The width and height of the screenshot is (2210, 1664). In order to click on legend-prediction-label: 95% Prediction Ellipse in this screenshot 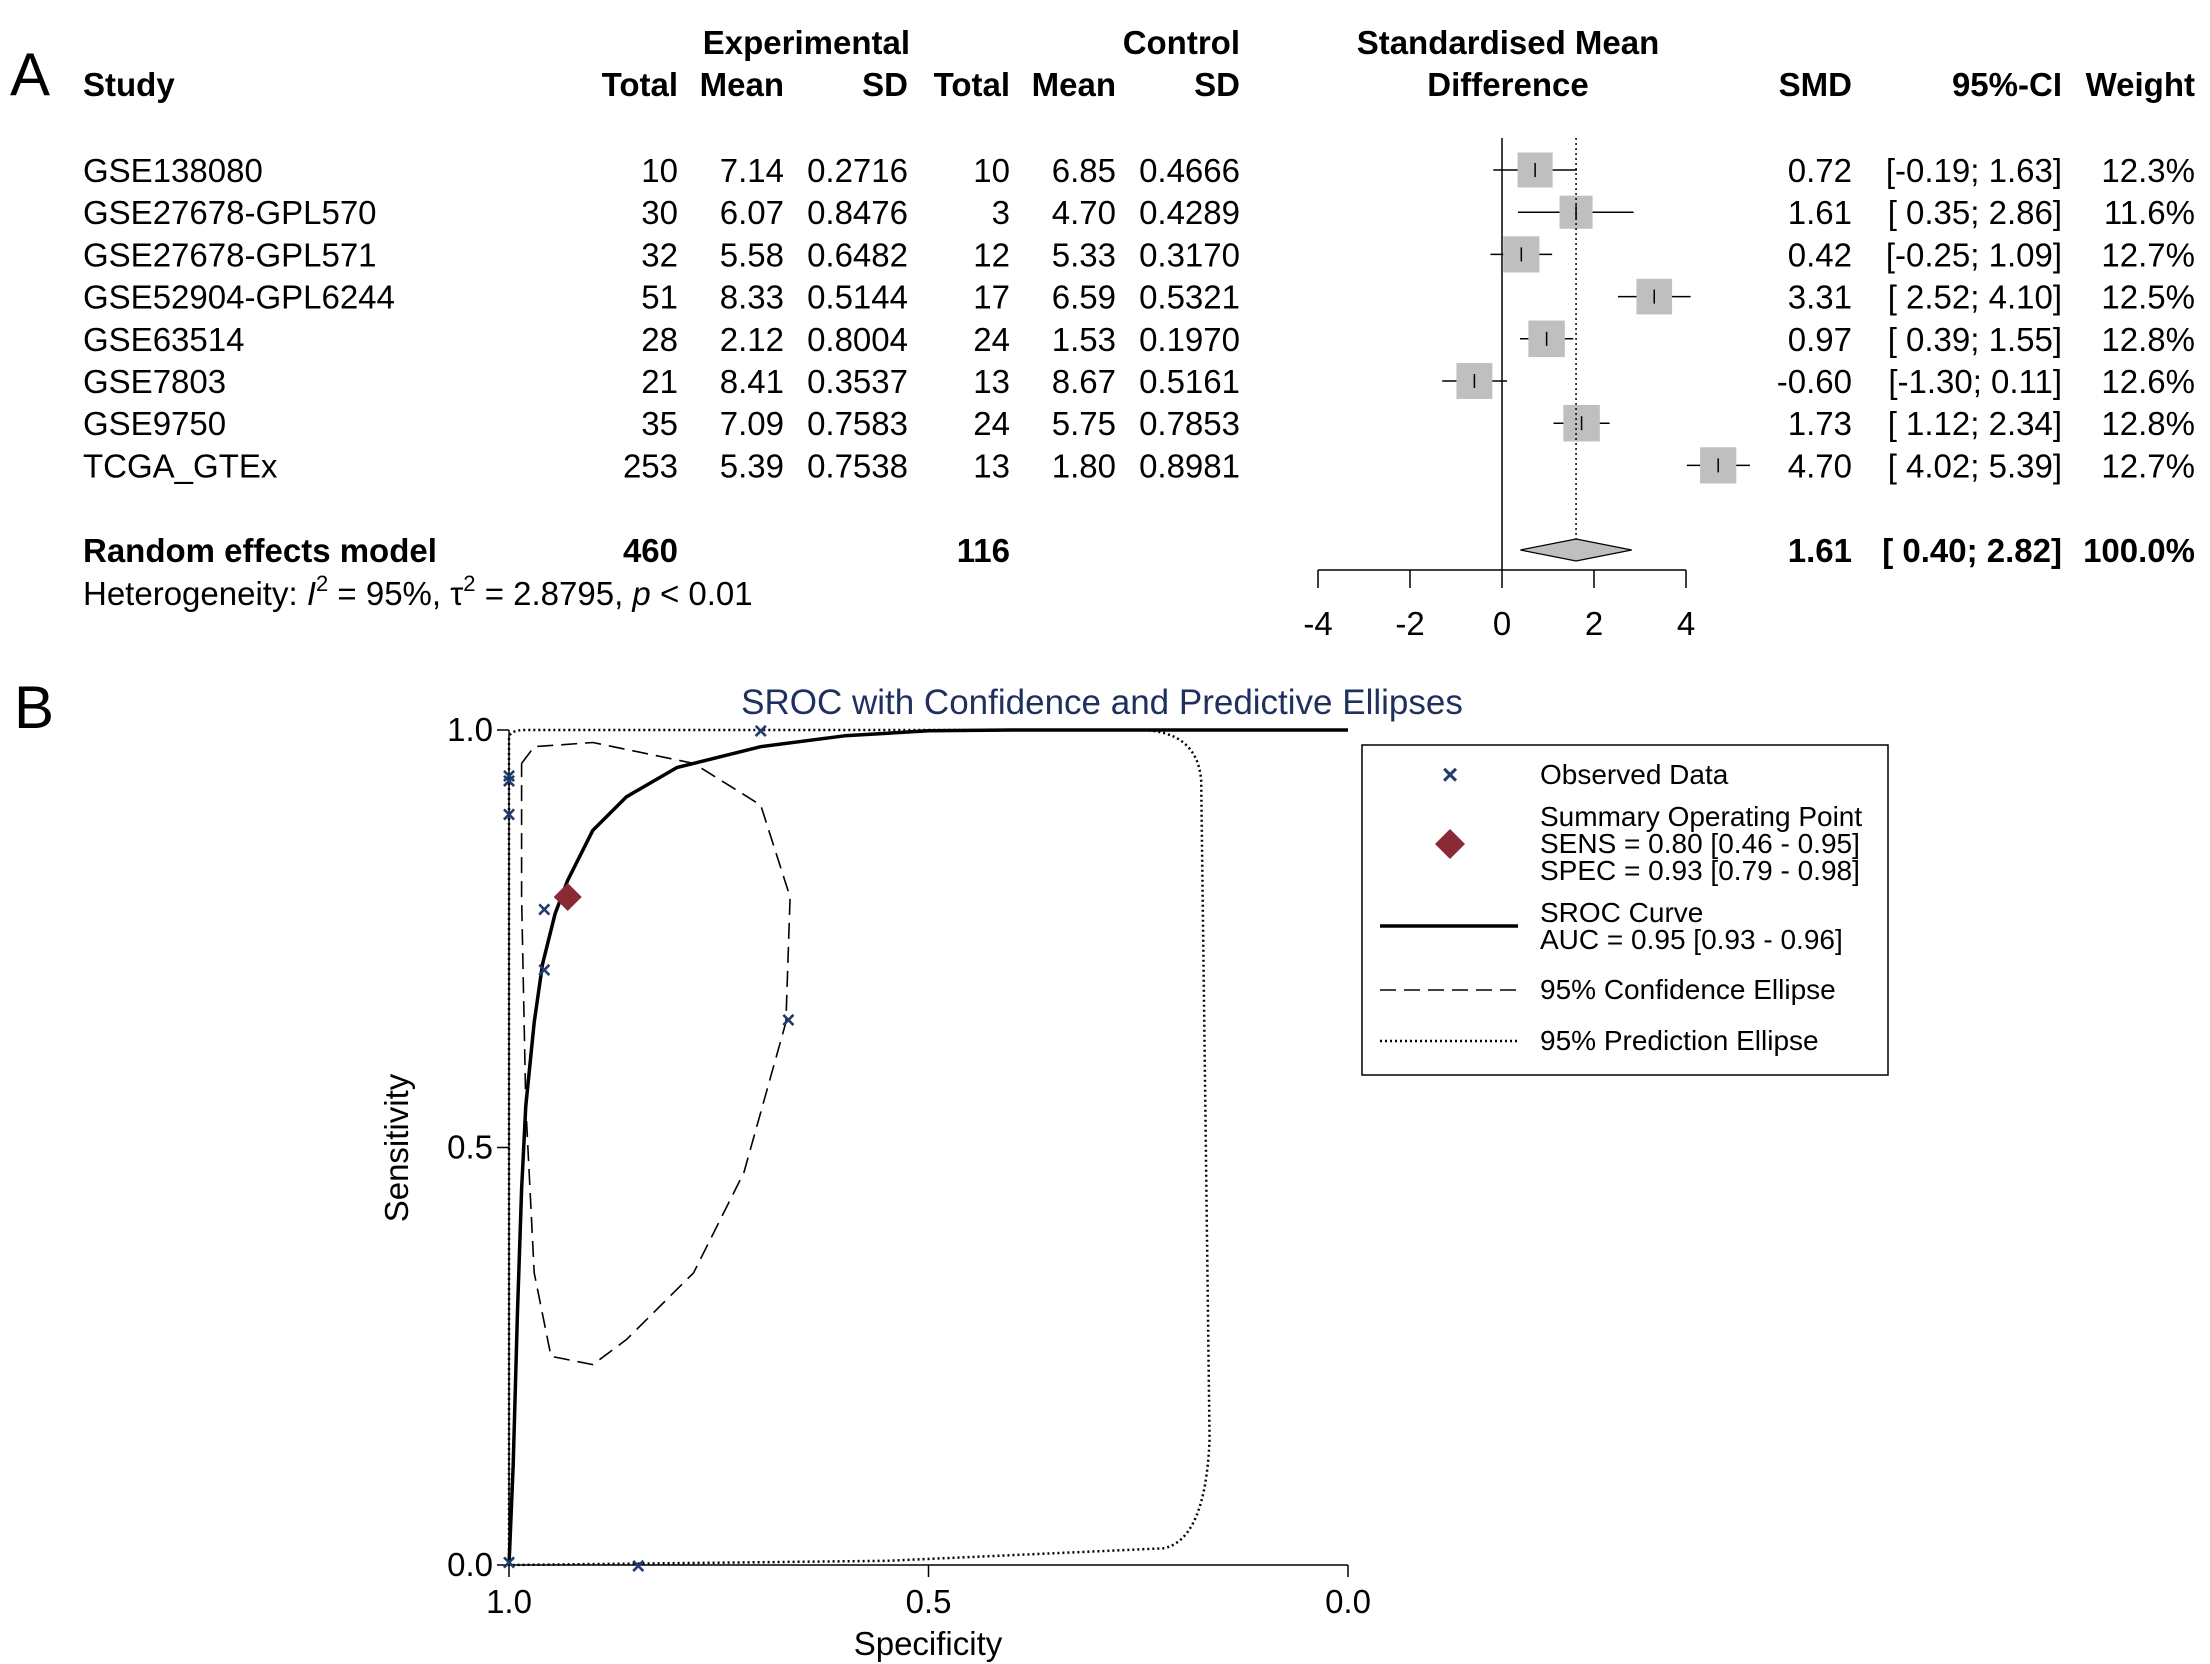, I will do `click(1679, 1040)`.